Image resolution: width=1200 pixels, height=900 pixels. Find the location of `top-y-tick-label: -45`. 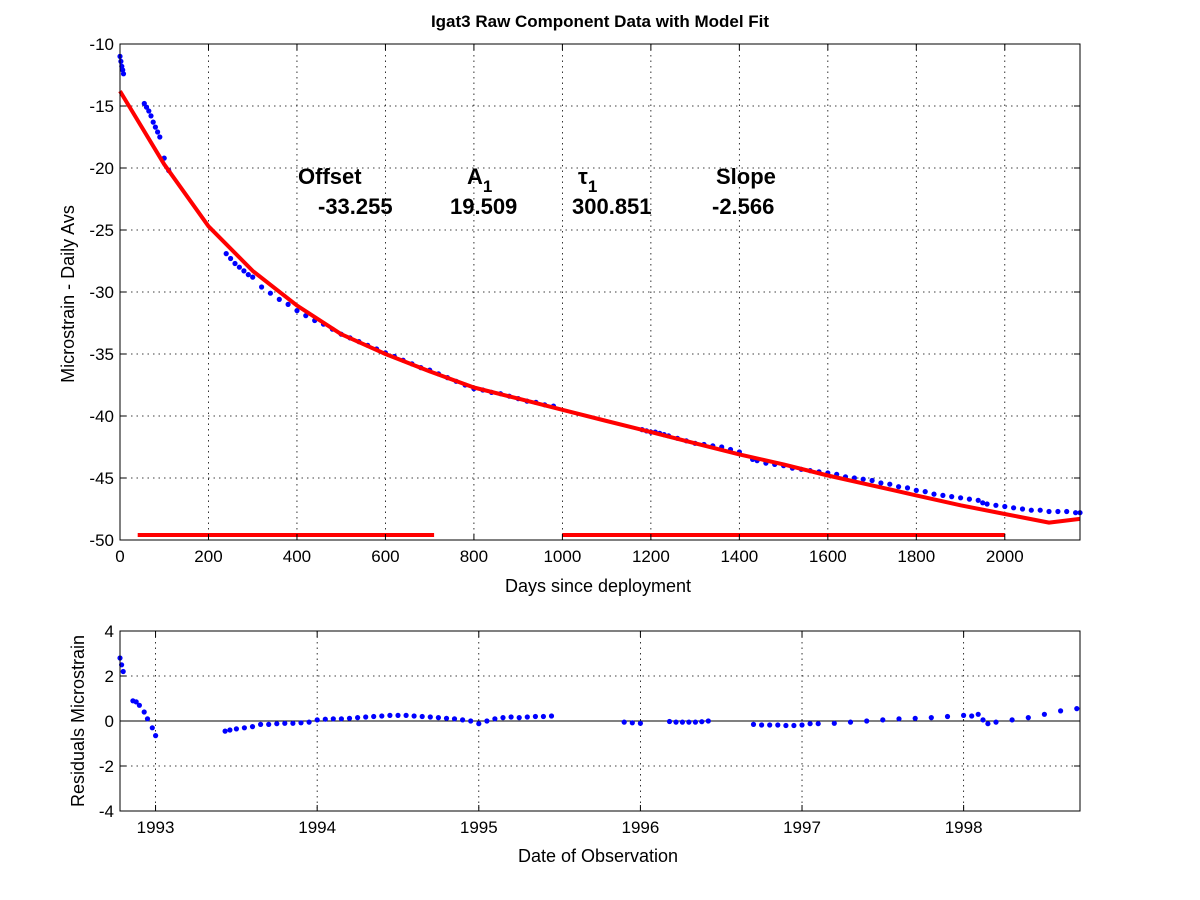

top-y-tick-label: -45 is located at coordinates (101, 478).